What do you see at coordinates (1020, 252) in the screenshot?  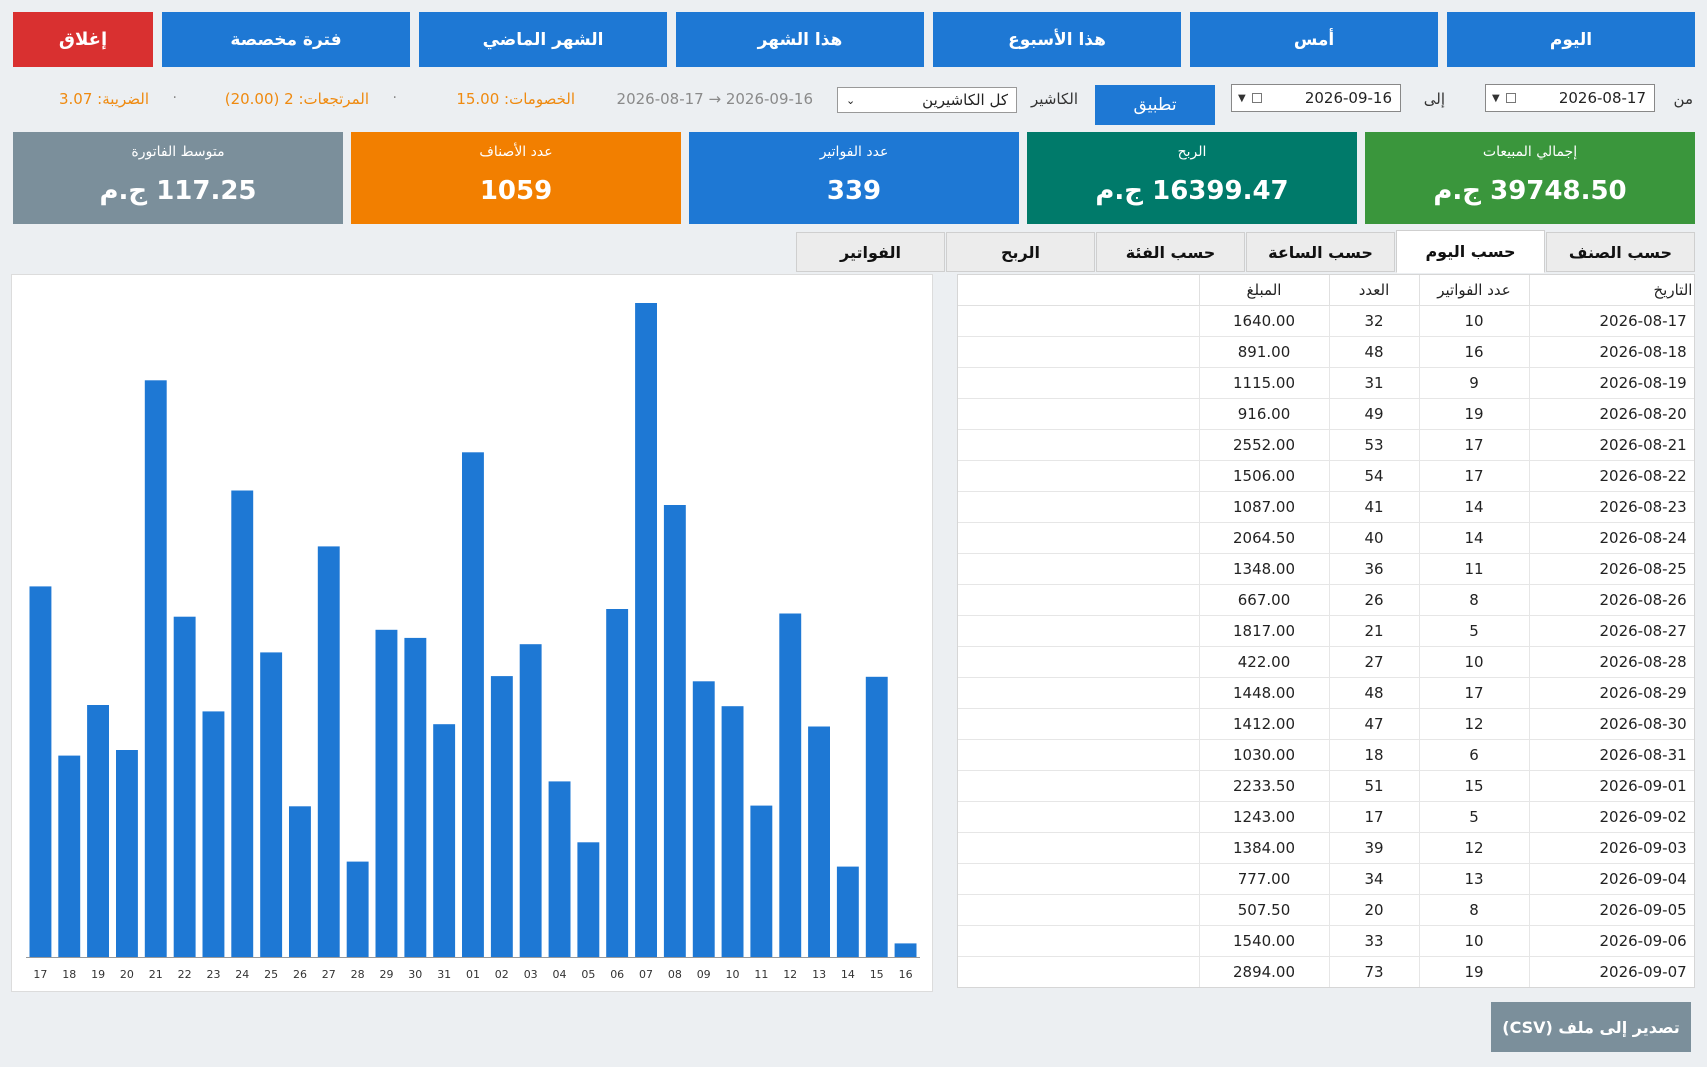 I see `tab-profit: الربح` at bounding box center [1020, 252].